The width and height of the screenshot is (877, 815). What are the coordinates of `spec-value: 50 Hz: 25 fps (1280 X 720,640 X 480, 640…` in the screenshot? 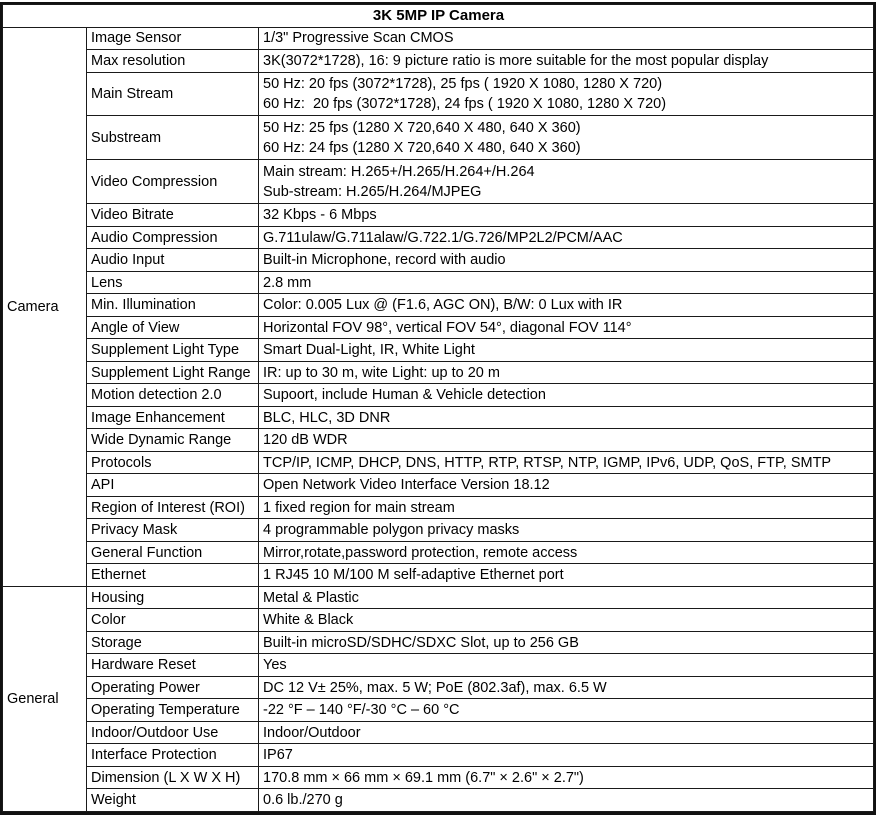 It's located at (566, 138).